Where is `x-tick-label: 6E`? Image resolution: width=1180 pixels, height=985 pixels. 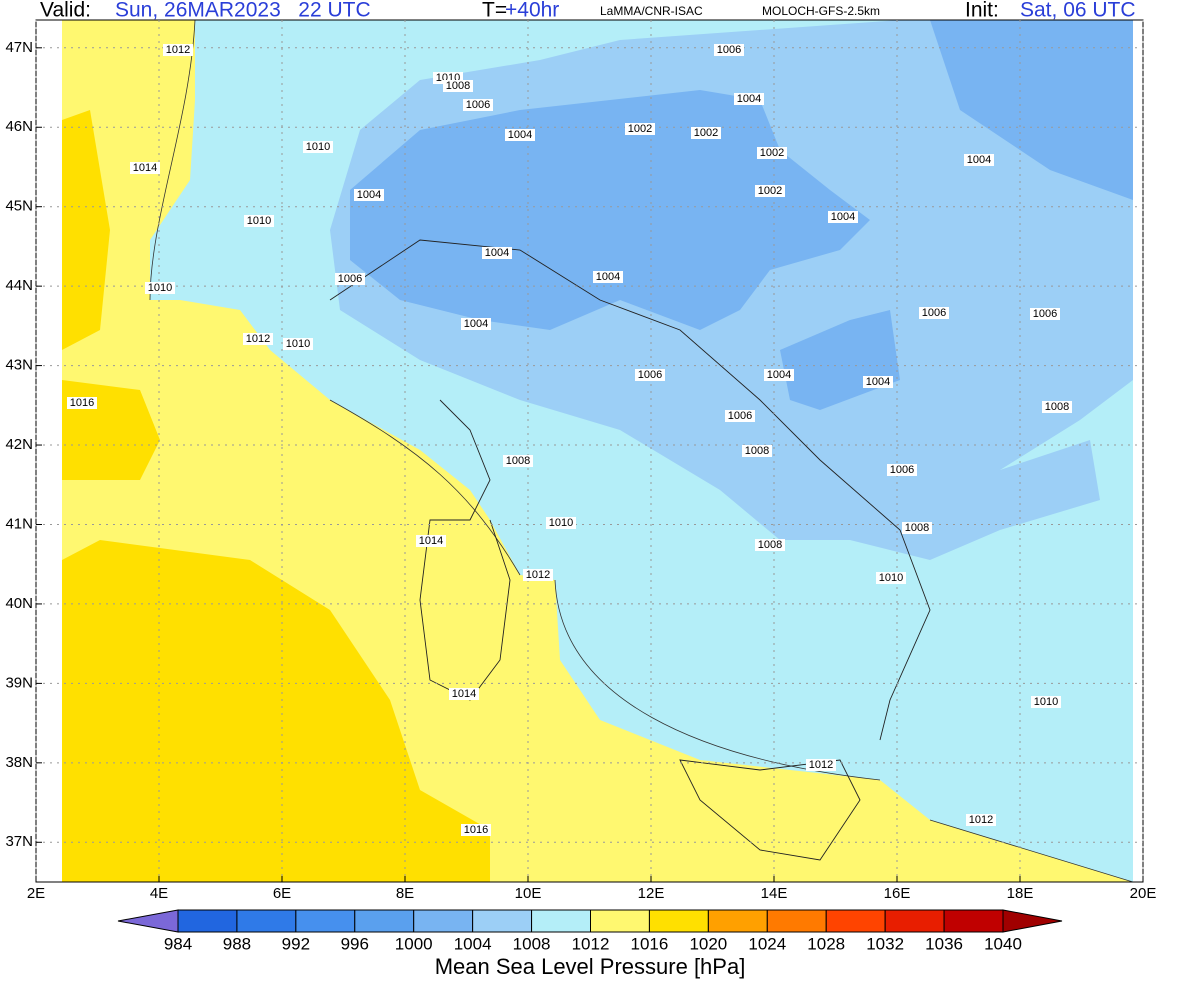
x-tick-label: 6E is located at coordinates (282, 893).